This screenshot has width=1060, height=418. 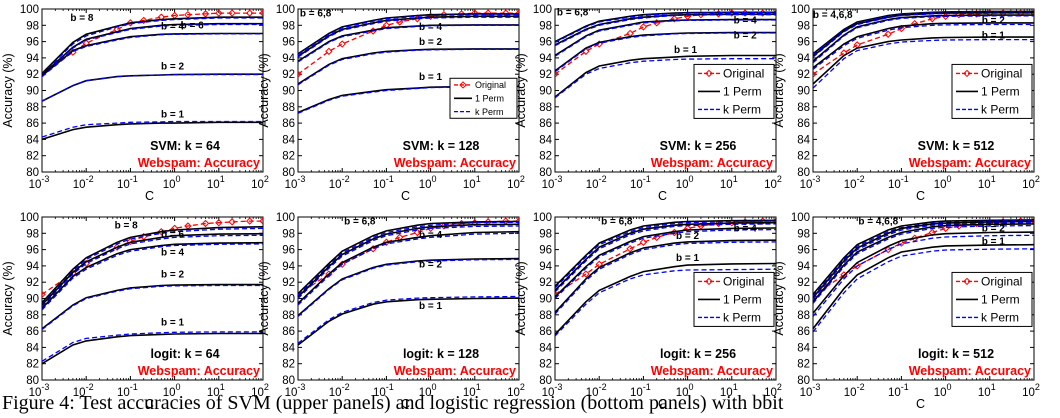 What do you see at coordinates (32, 26) in the screenshot?
I see `chart0-ytick-label: 98` at bounding box center [32, 26].